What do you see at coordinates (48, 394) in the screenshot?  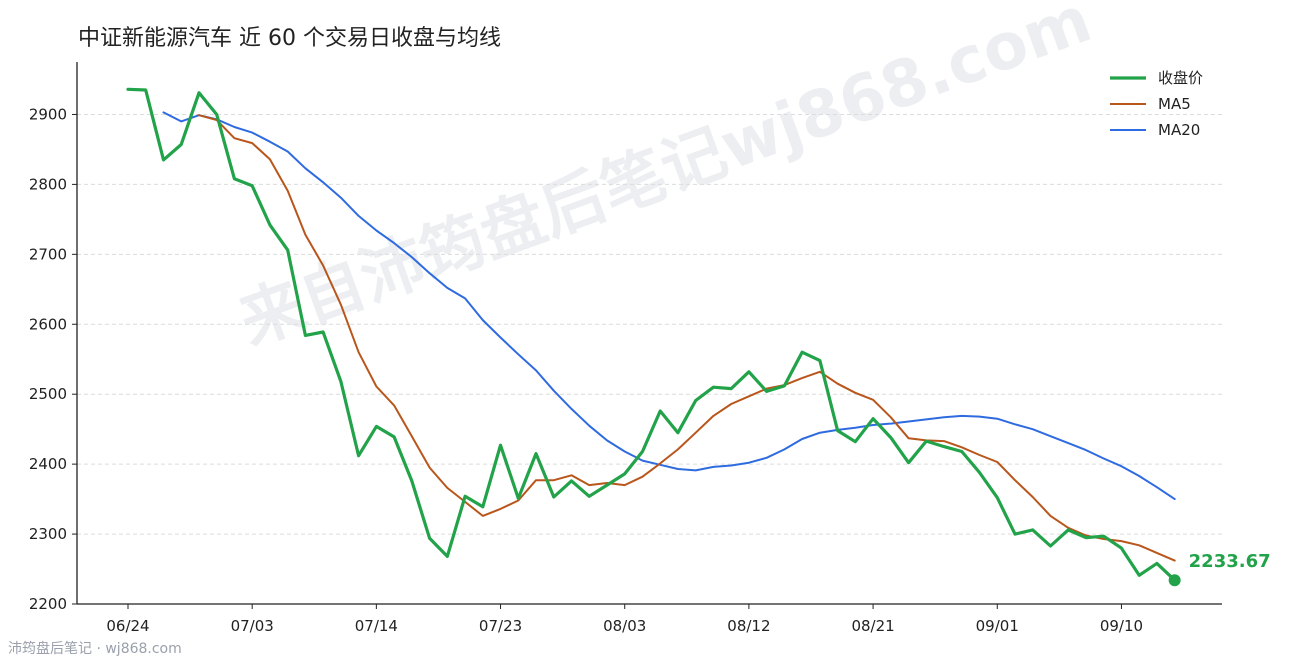 I see `y-tick-label: 2500` at bounding box center [48, 394].